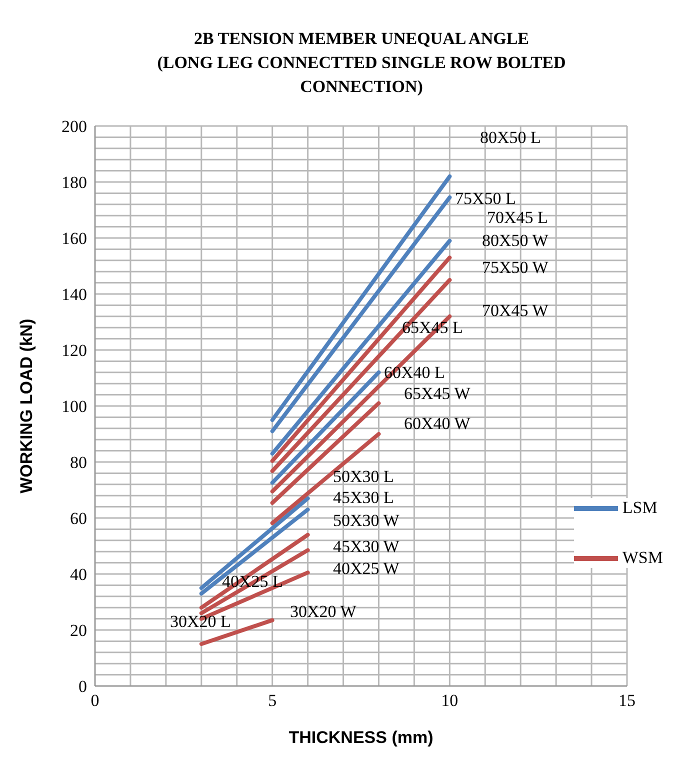 The width and height of the screenshot is (683, 770). Describe the element at coordinates (515, 267) in the screenshot. I see `annotation: 75X50 W` at that location.